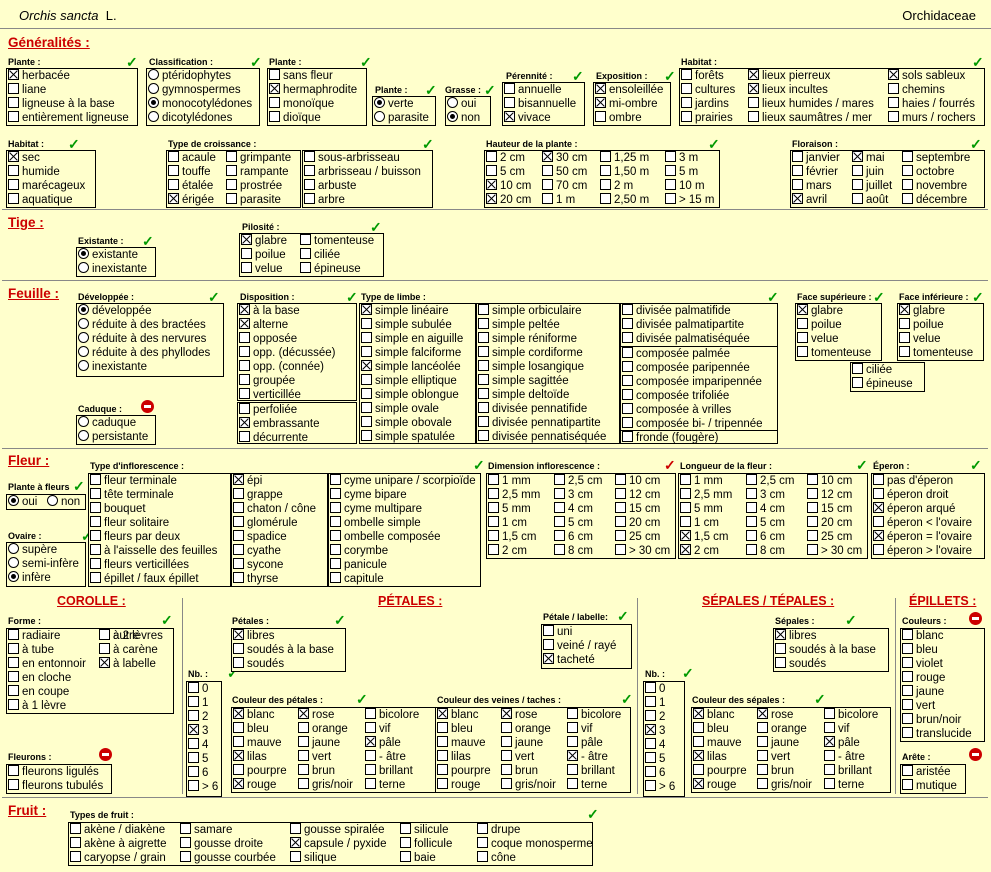  I want to click on inflorescence-option-fleurs-verticillees: fleurs verticillées, so click(139, 565).